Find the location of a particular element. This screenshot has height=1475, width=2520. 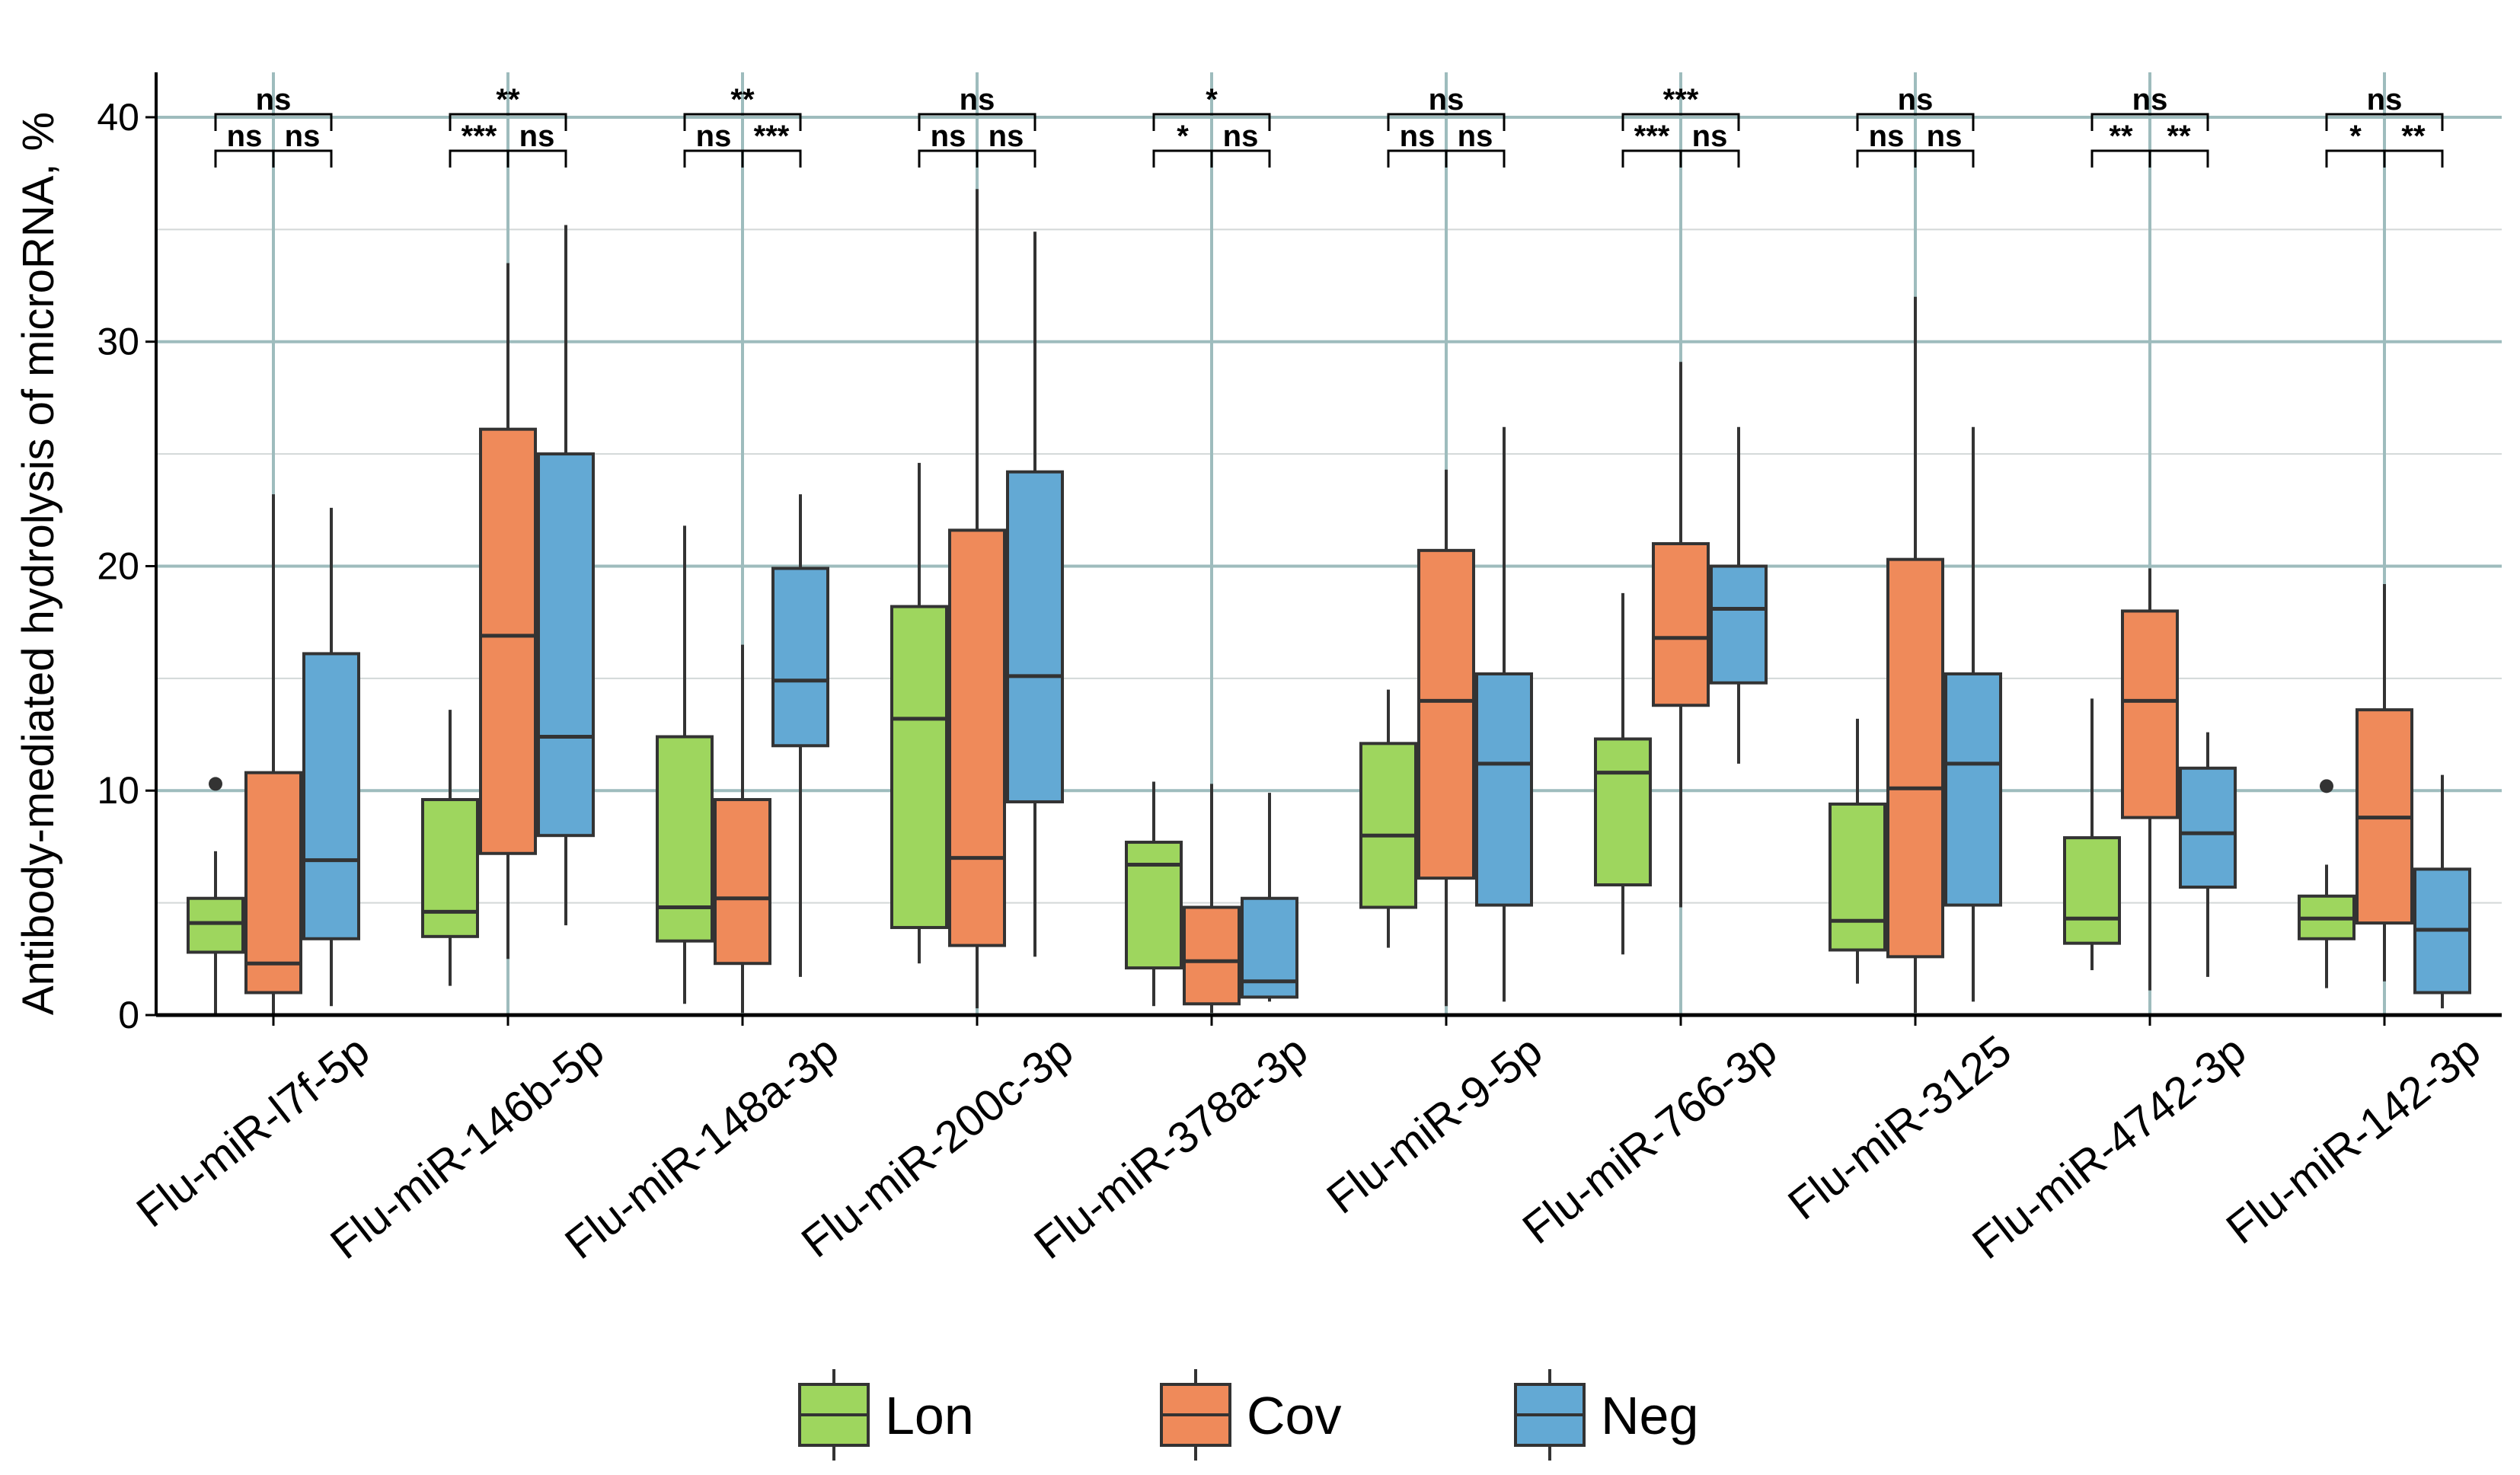

x-tick-label: Flu-miR-142-3p is located at coordinates (2354, 1139).